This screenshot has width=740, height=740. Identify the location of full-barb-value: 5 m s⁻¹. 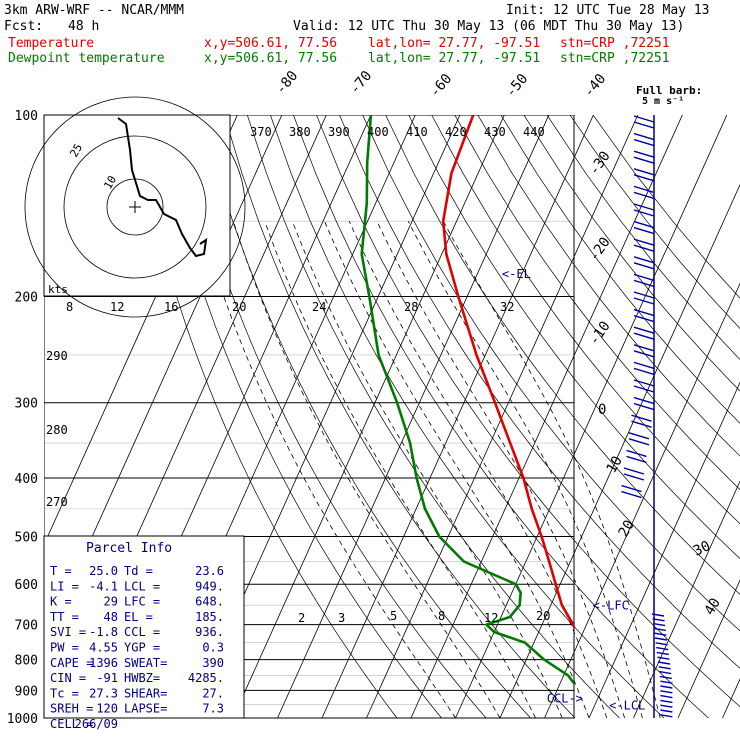
(663, 101).